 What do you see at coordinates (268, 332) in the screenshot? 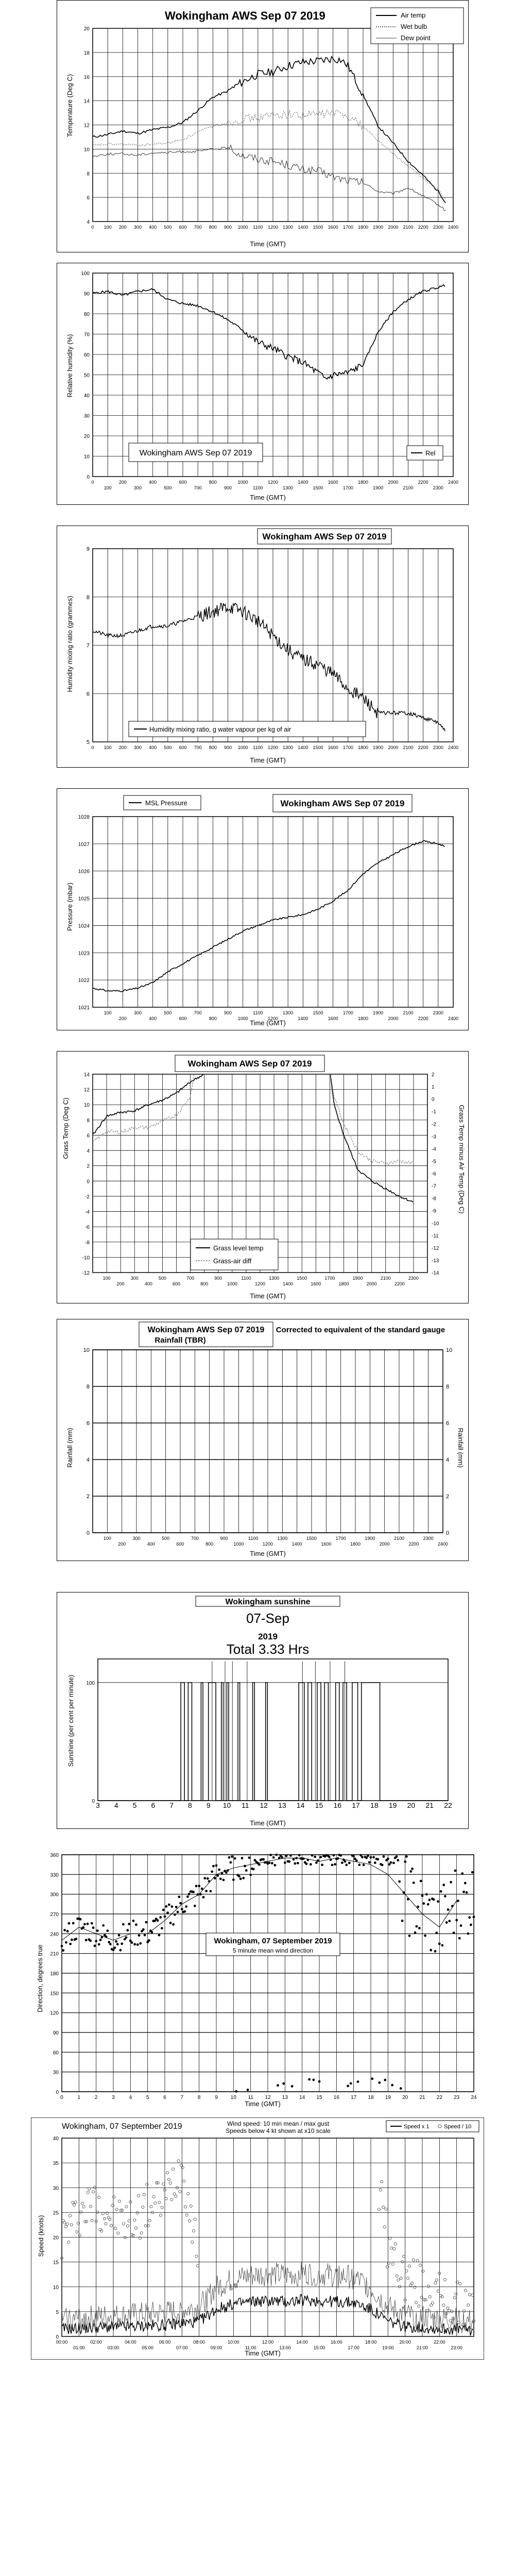
I see `rel-humidity-line` at bounding box center [268, 332].